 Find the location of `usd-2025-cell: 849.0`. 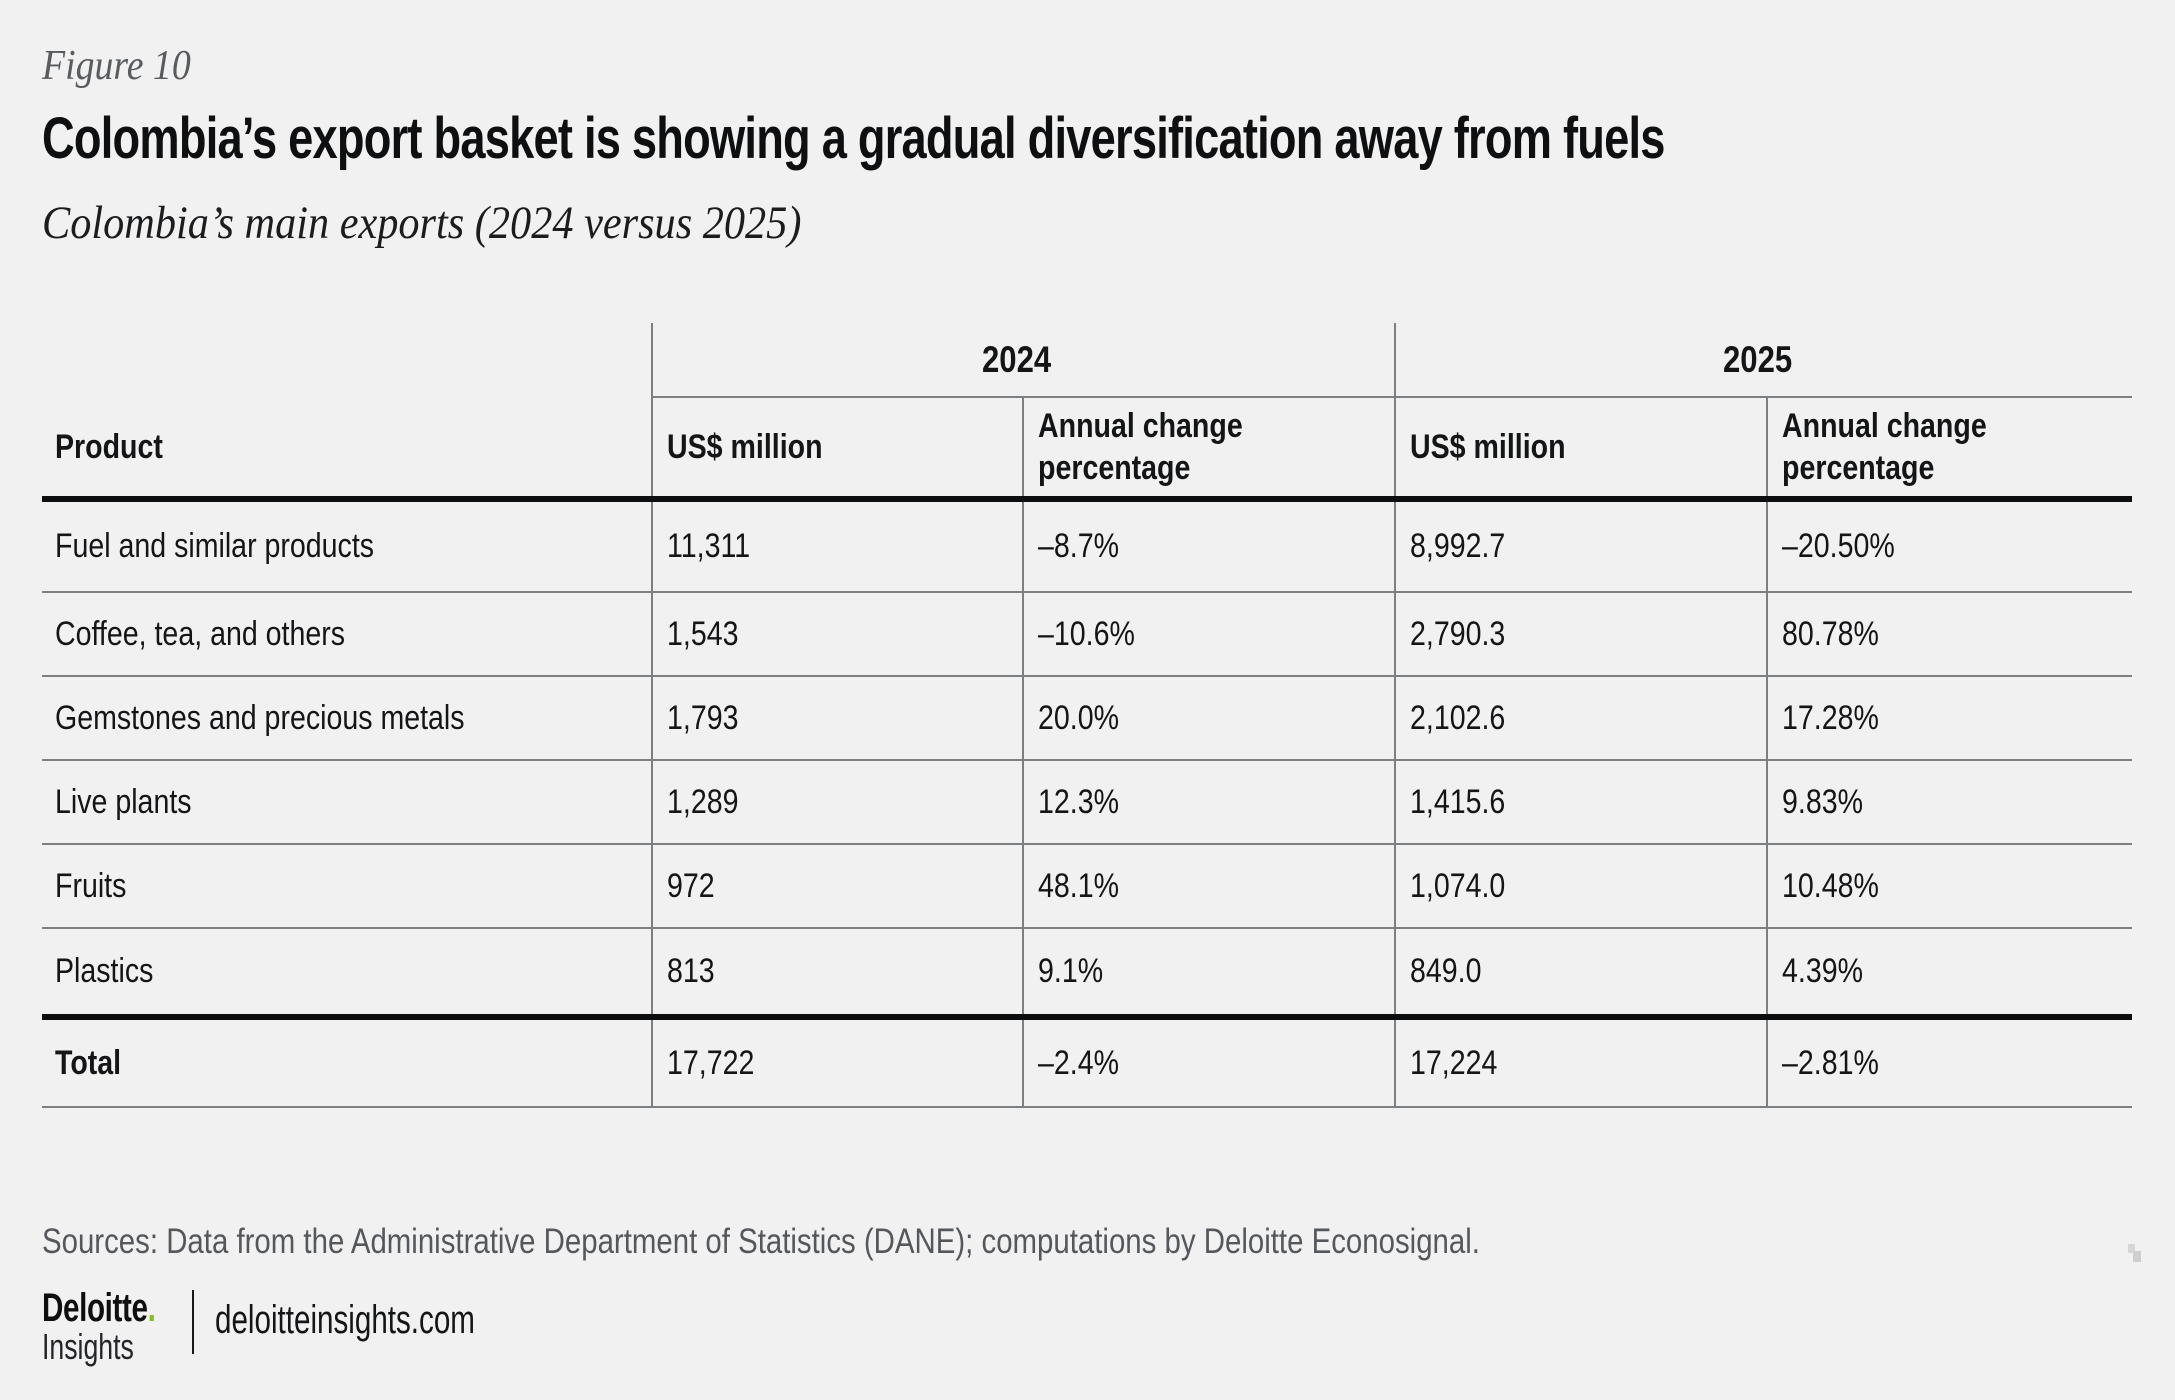

usd-2025-cell: 849.0 is located at coordinates (1580, 971).